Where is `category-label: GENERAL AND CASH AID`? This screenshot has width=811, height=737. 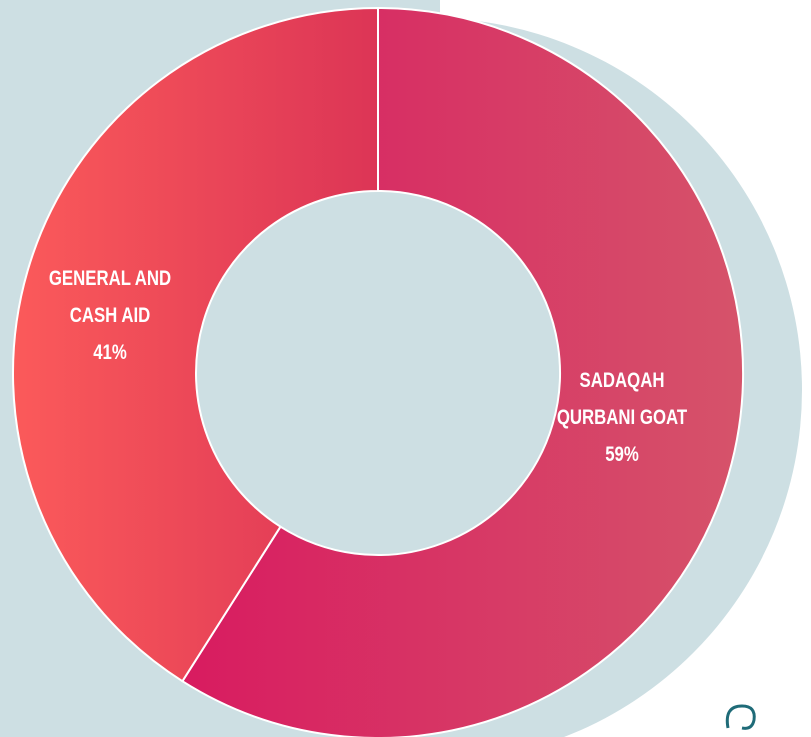
category-label: GENERAL AND CASH AID is located at coordinates (110, 297).